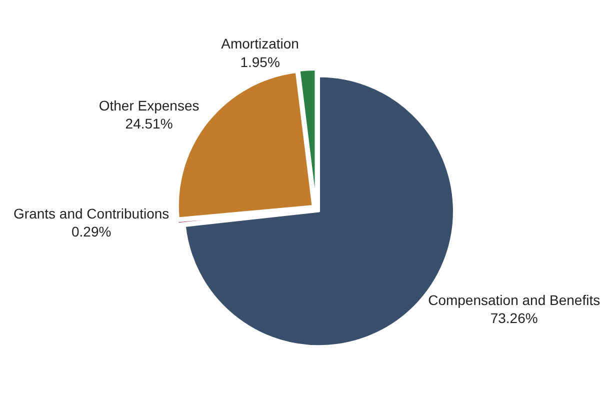 This screenshot has height=402, width=613. What do you see at coordinates (514, 300) in the screenshot?
I see `slice-label: Compensation and Benefits` at bounding box center [514, 300].